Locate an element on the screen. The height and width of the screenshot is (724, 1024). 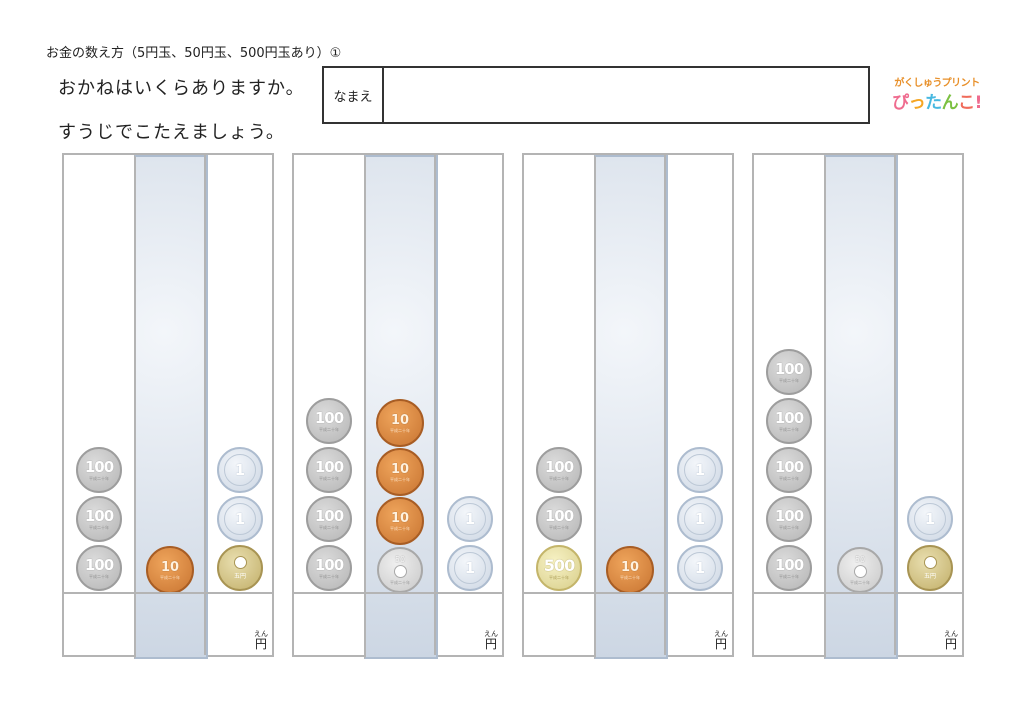
instruction-line-1: おかねはいくらありますか。 is located at coordinates (181, 88).